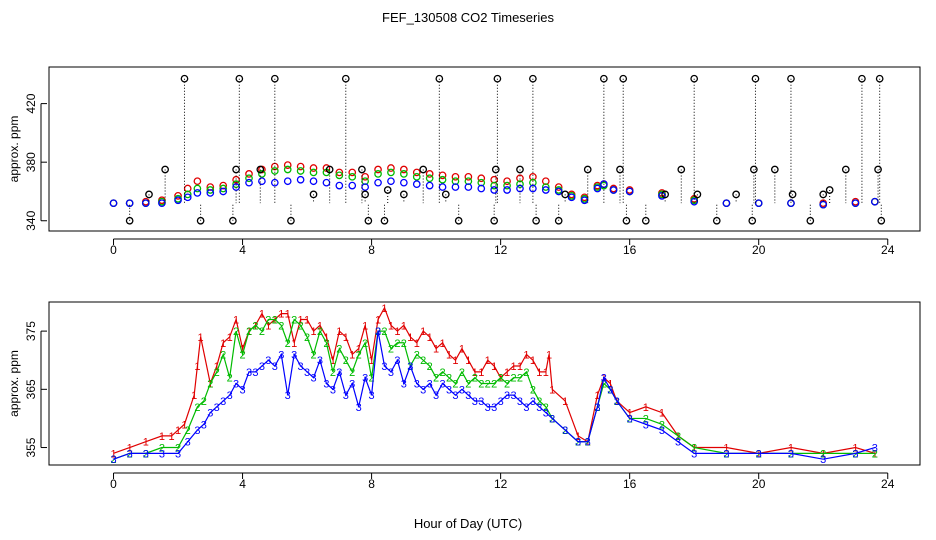 The image size is (936, 540). Describe the element at coordinates (14, 149) in the screenshot. I see `y-axis-label: approx. ppm` at that location.